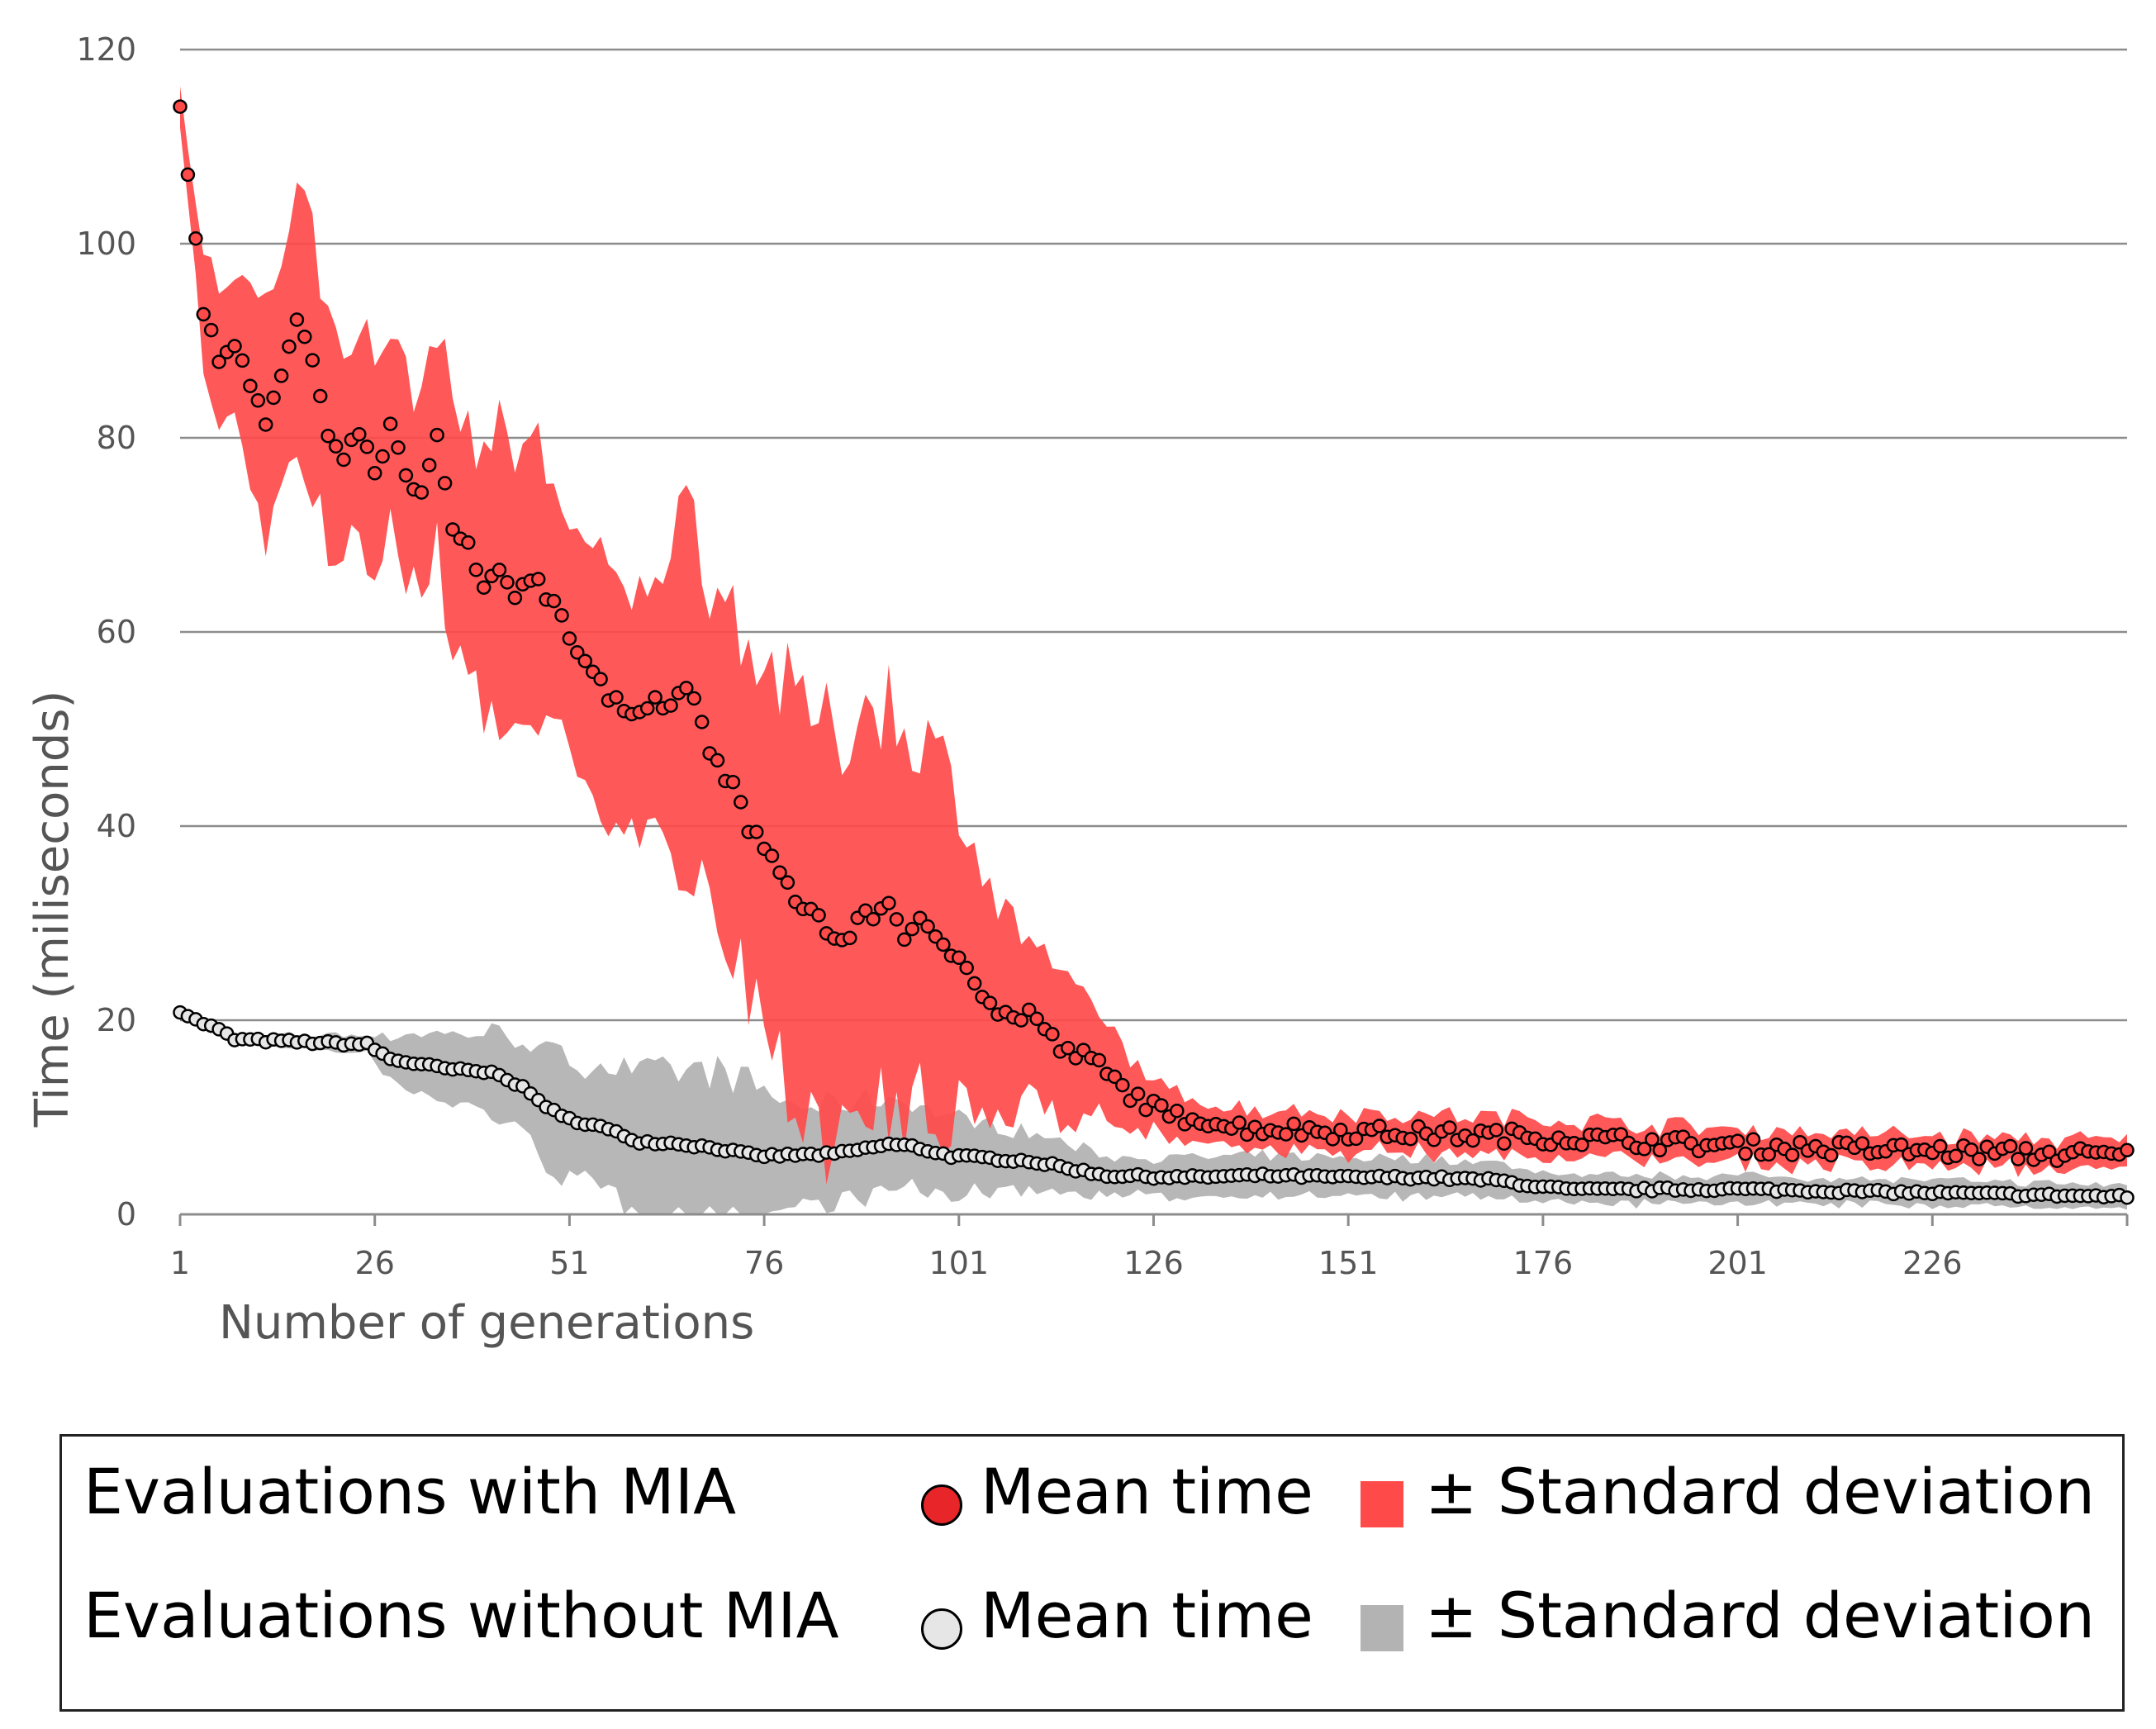  What do you see at coordinates (1147, 1491) in the screenshot?
I see `legend-mean-time-with-mia: Mean time` at bounding box center [1147, 1491].